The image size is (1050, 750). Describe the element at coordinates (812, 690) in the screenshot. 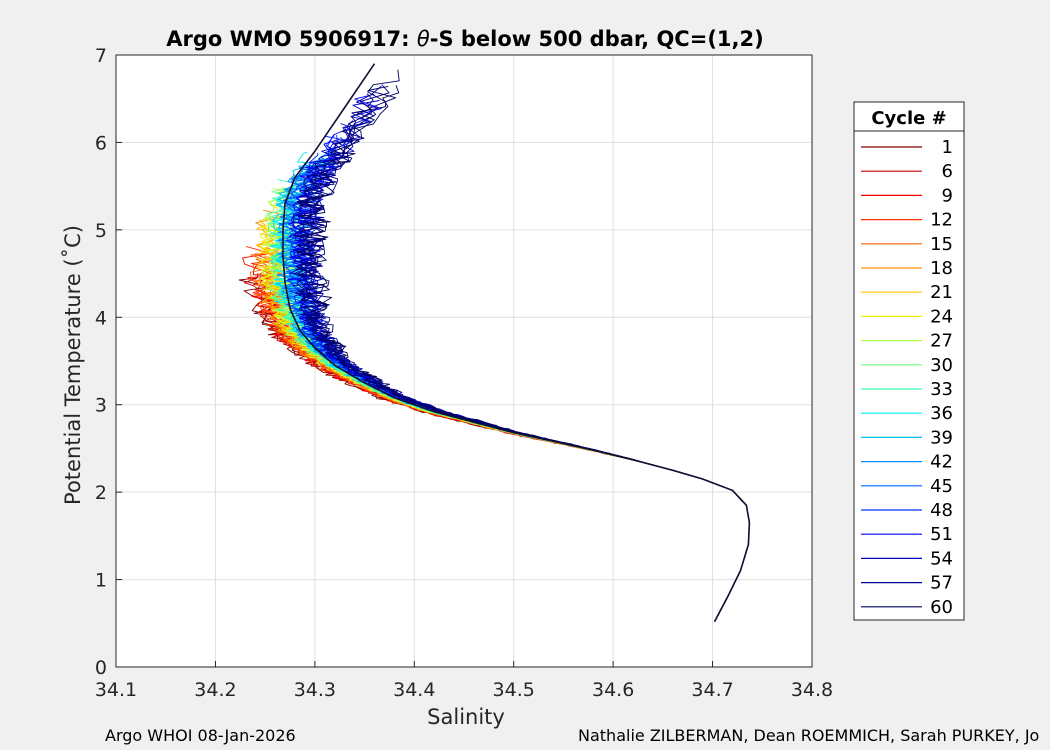

I see `x-tick-label: 34.8` at that location.